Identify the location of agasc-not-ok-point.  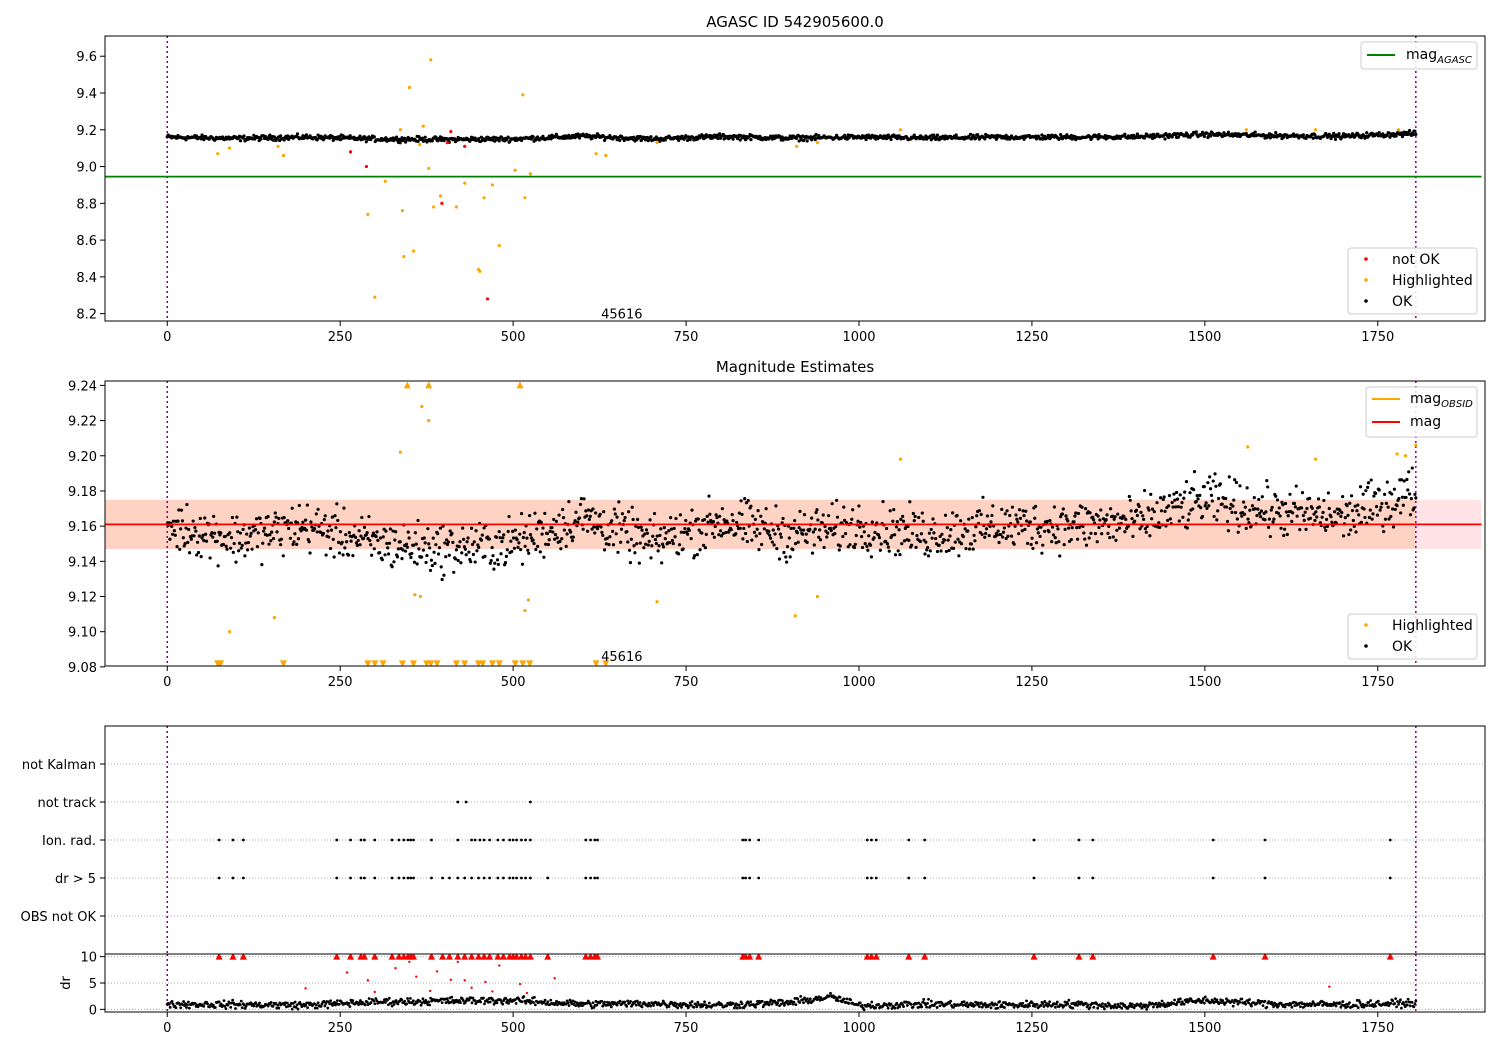
(465, 146).